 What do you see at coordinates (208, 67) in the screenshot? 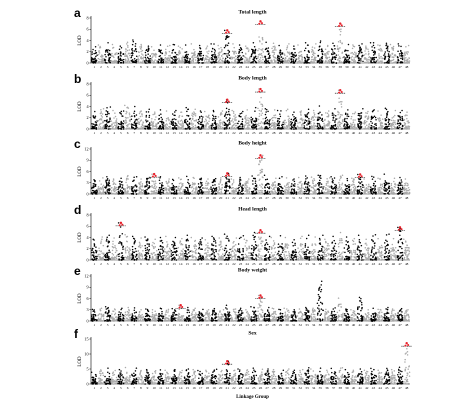
I see `x-tick-label: 18` at bounding box center [208, 67].